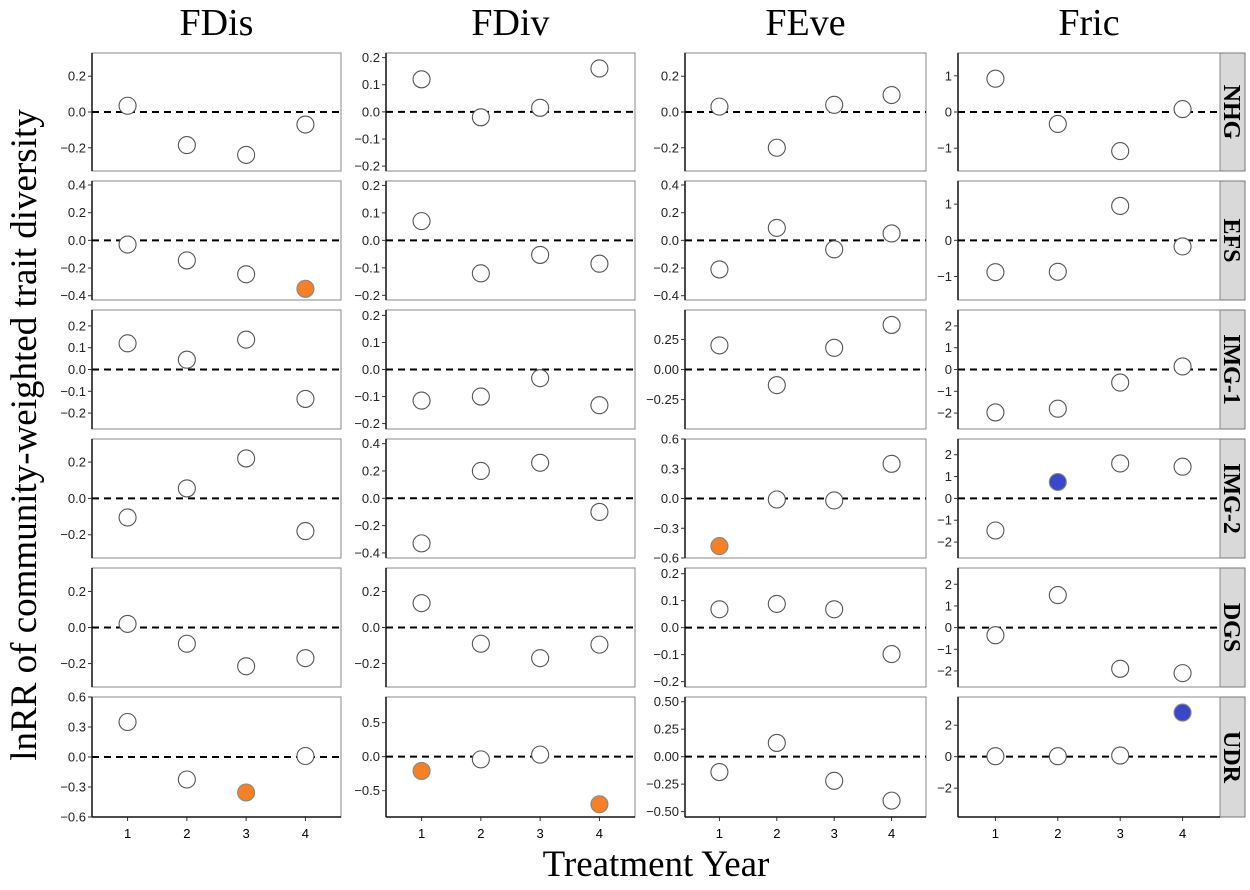 The width and height of the screenshot is (1250, 890). What do you see at coordinates (1182, 712) in the screenshot?
I see `data-point-significant-positive` at bounding box center [1182, 712].